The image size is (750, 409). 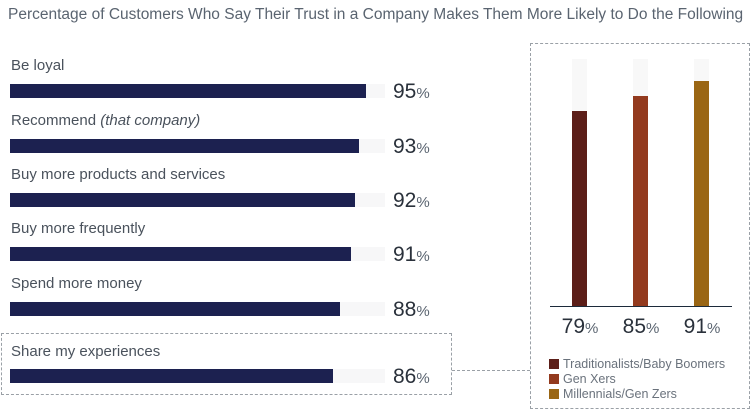 I want to click on legend-item: Millennials/Gen Zers, so click(x=613, y=394).